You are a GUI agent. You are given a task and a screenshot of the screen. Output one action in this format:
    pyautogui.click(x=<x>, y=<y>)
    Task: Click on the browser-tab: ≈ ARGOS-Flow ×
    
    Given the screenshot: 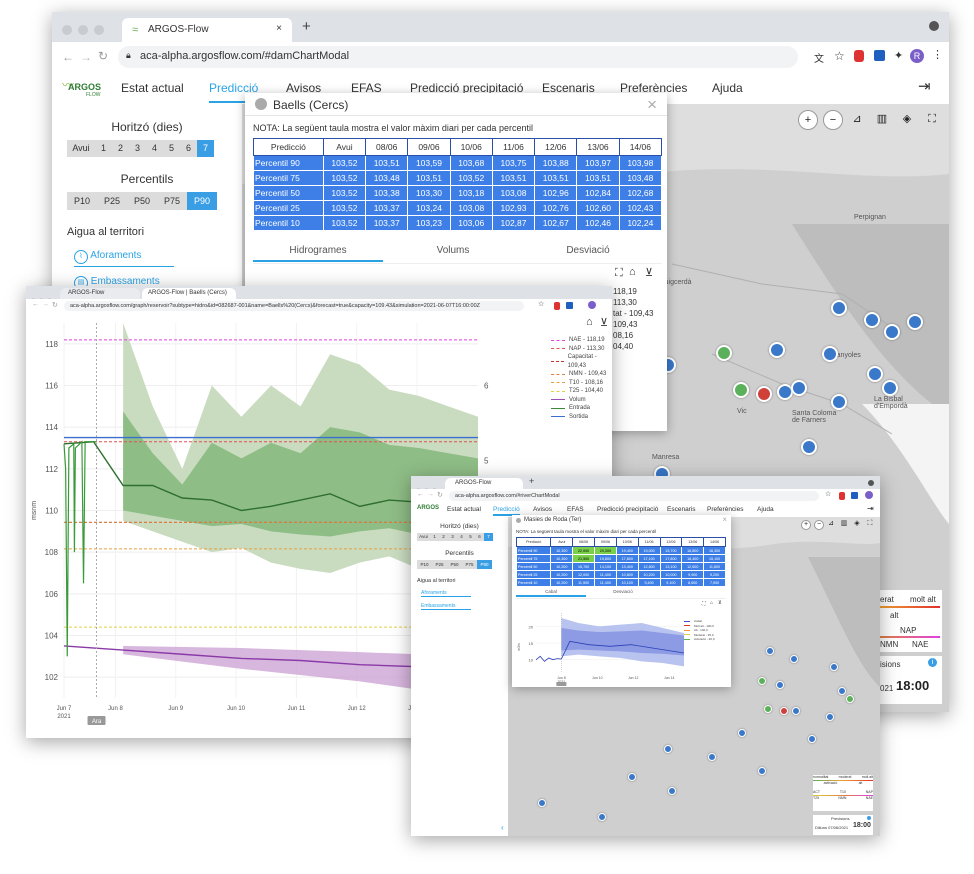 What is the action you would take?
    pyautogui.click(x=207, y=30)
    